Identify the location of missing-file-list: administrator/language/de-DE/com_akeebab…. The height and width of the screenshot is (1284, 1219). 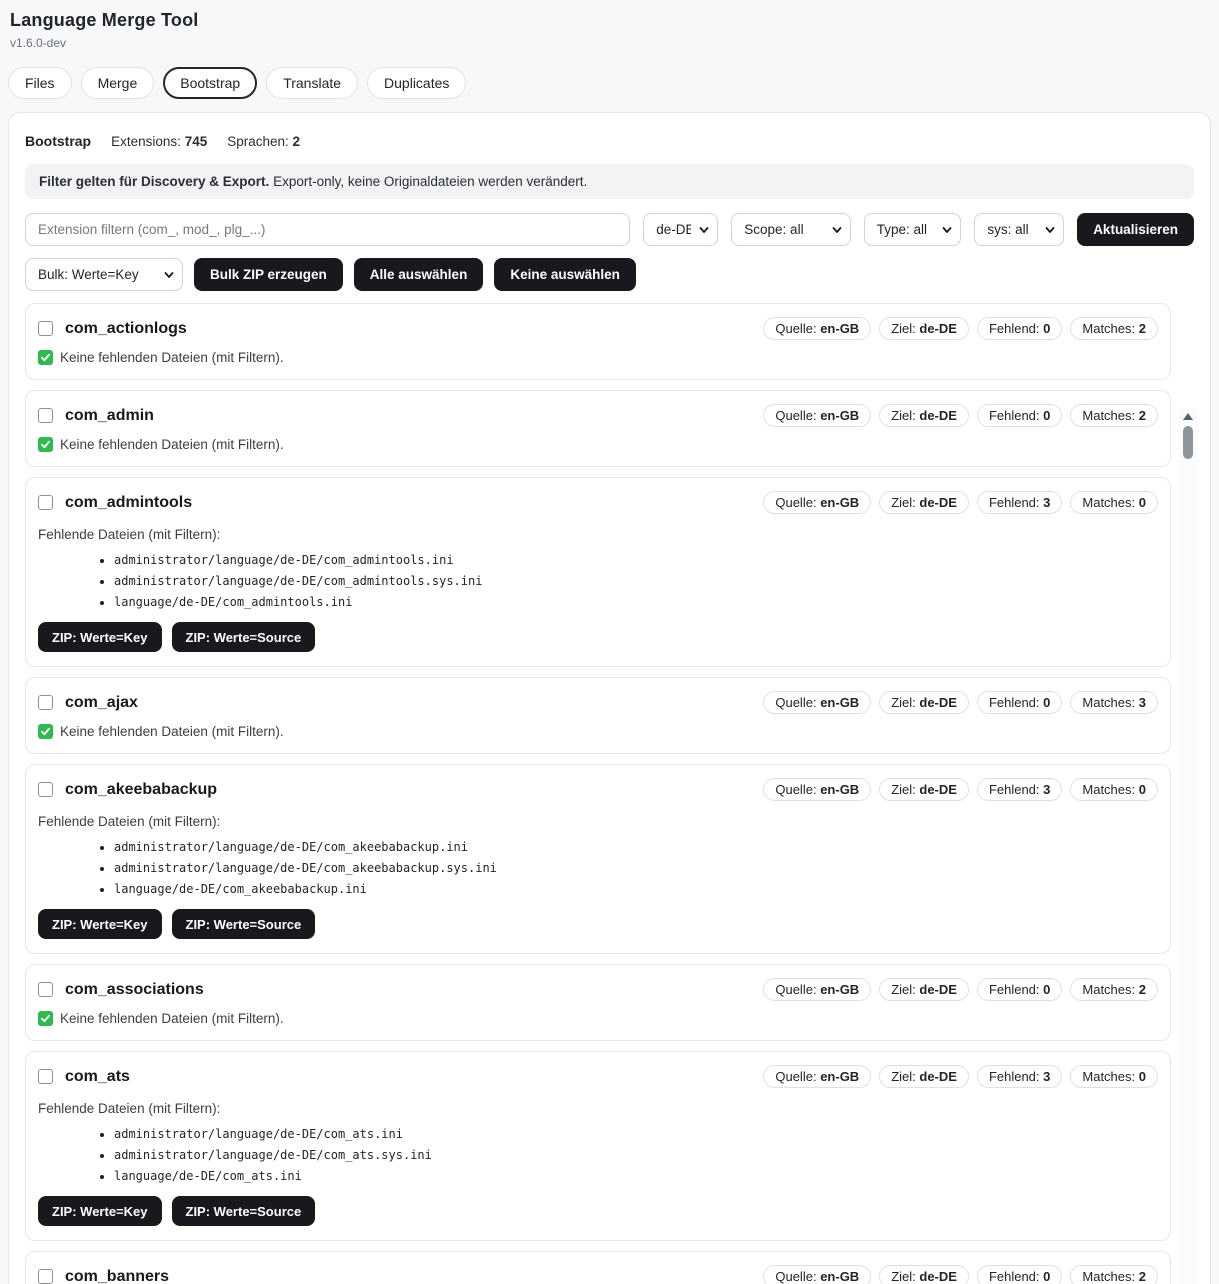
(636, 868).